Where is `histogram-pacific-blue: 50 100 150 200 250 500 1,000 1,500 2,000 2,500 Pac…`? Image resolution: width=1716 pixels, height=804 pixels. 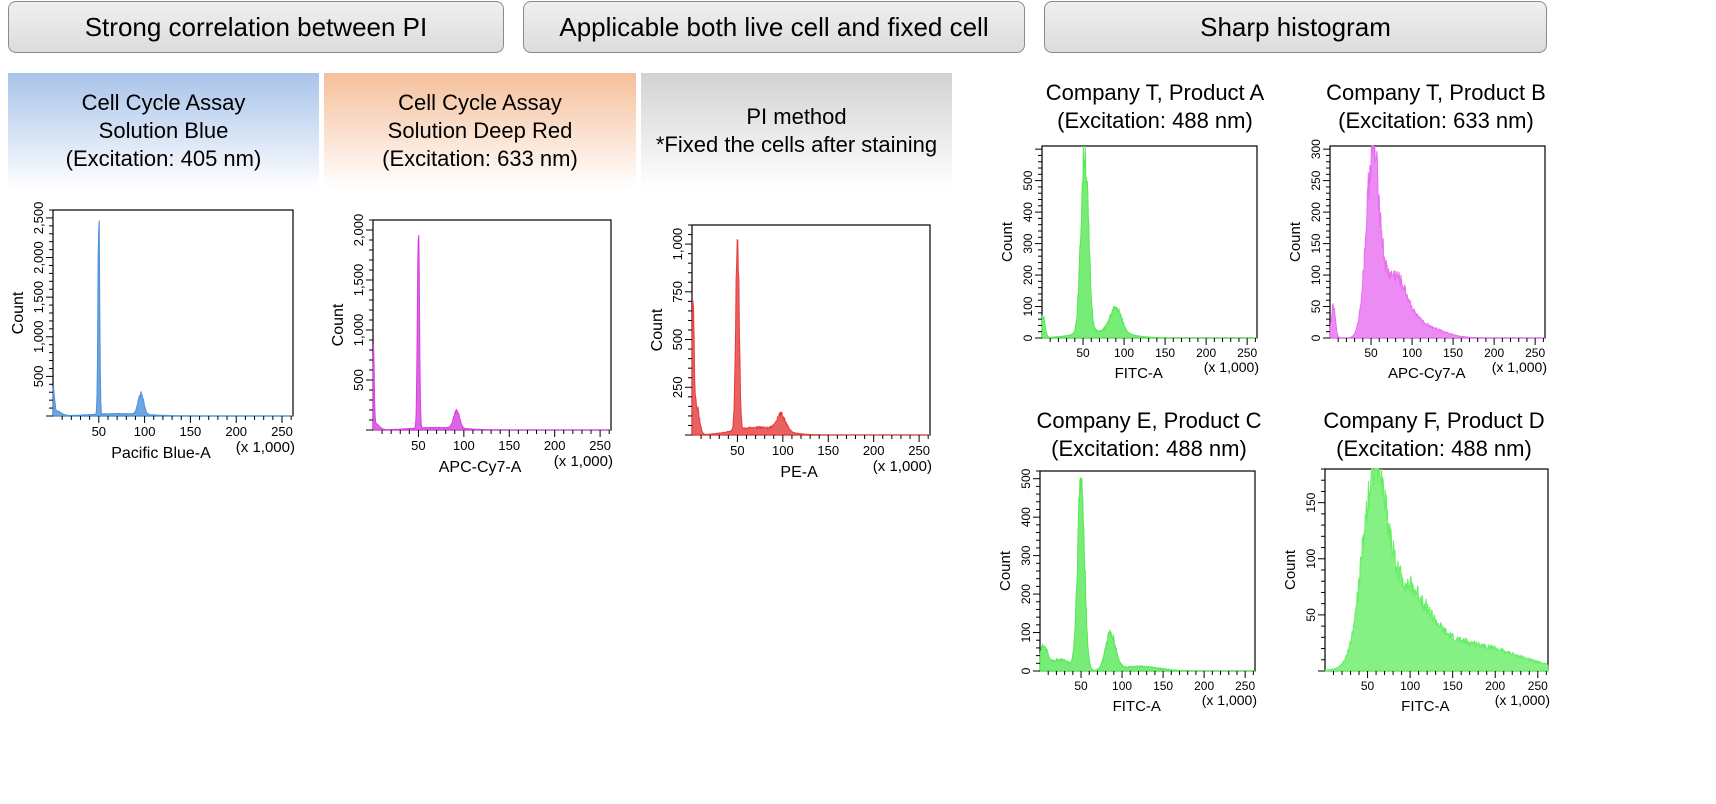 histogram-pacific-blue: 50 100 150 200 250 500 1,000 1,500 2,000 2,500 Pac… is located at coordinates (152, 332).